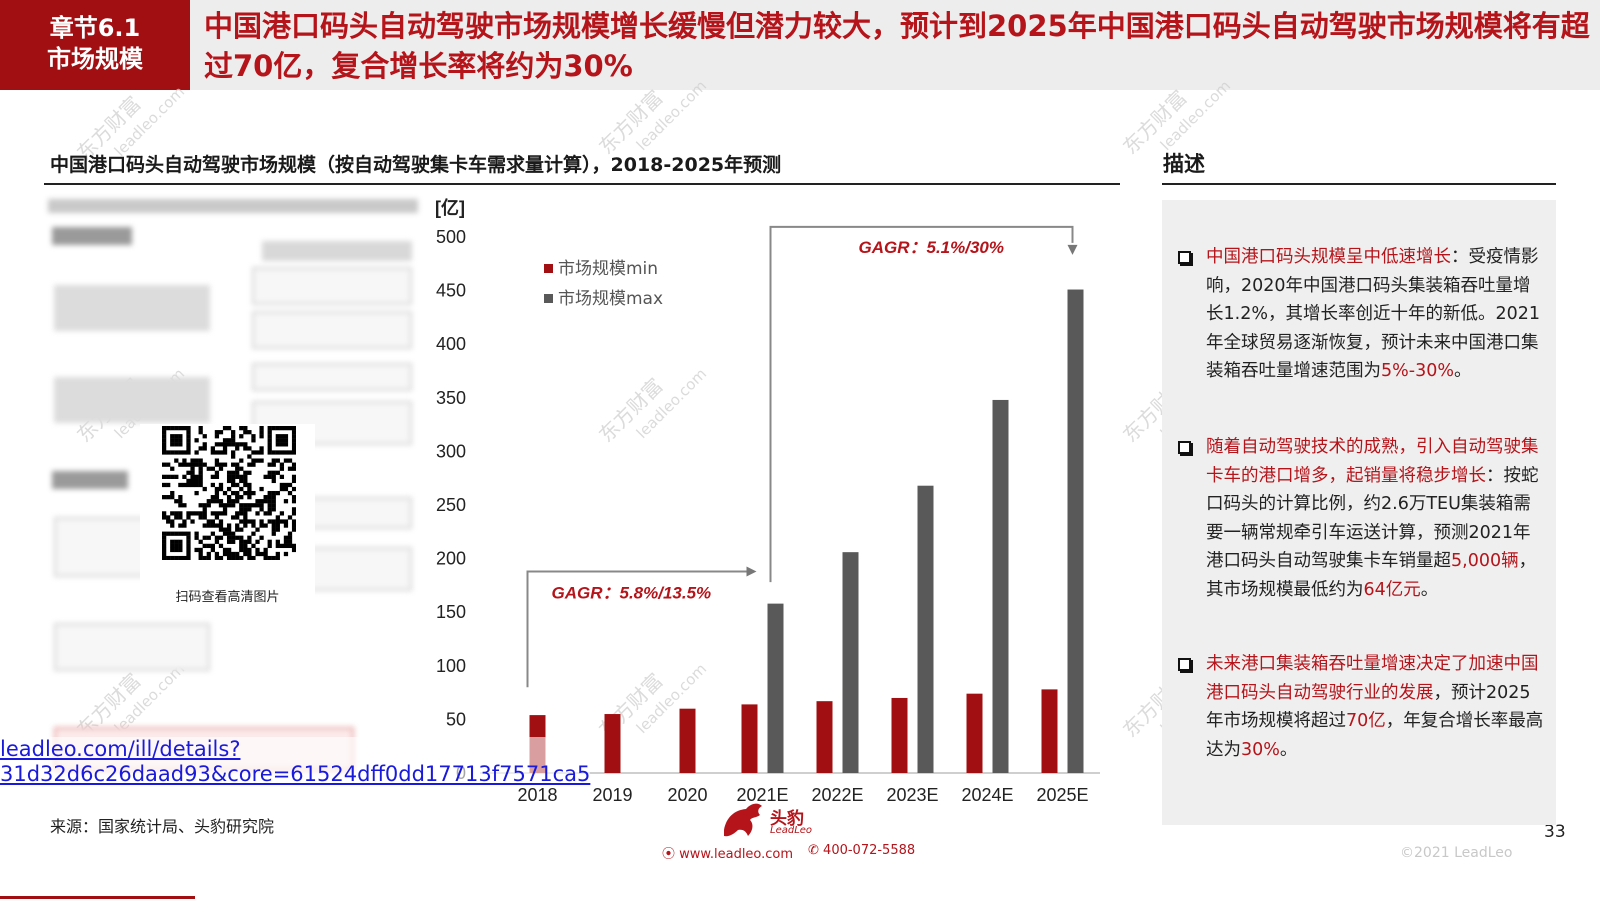  Describe the element at coordinates (791, 830) in the screenshot. I see `logo-subtext: LeadLeo` at that location.